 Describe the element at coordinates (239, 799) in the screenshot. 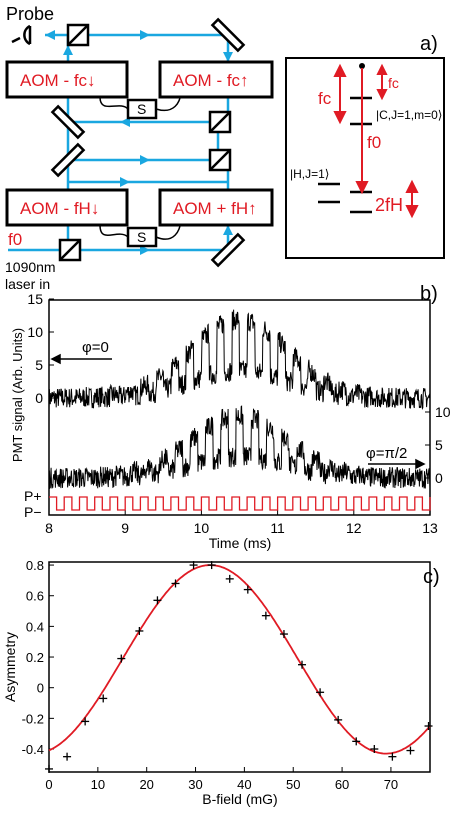

I see `panel-c-xlabel: B-field (mG)` at that location.